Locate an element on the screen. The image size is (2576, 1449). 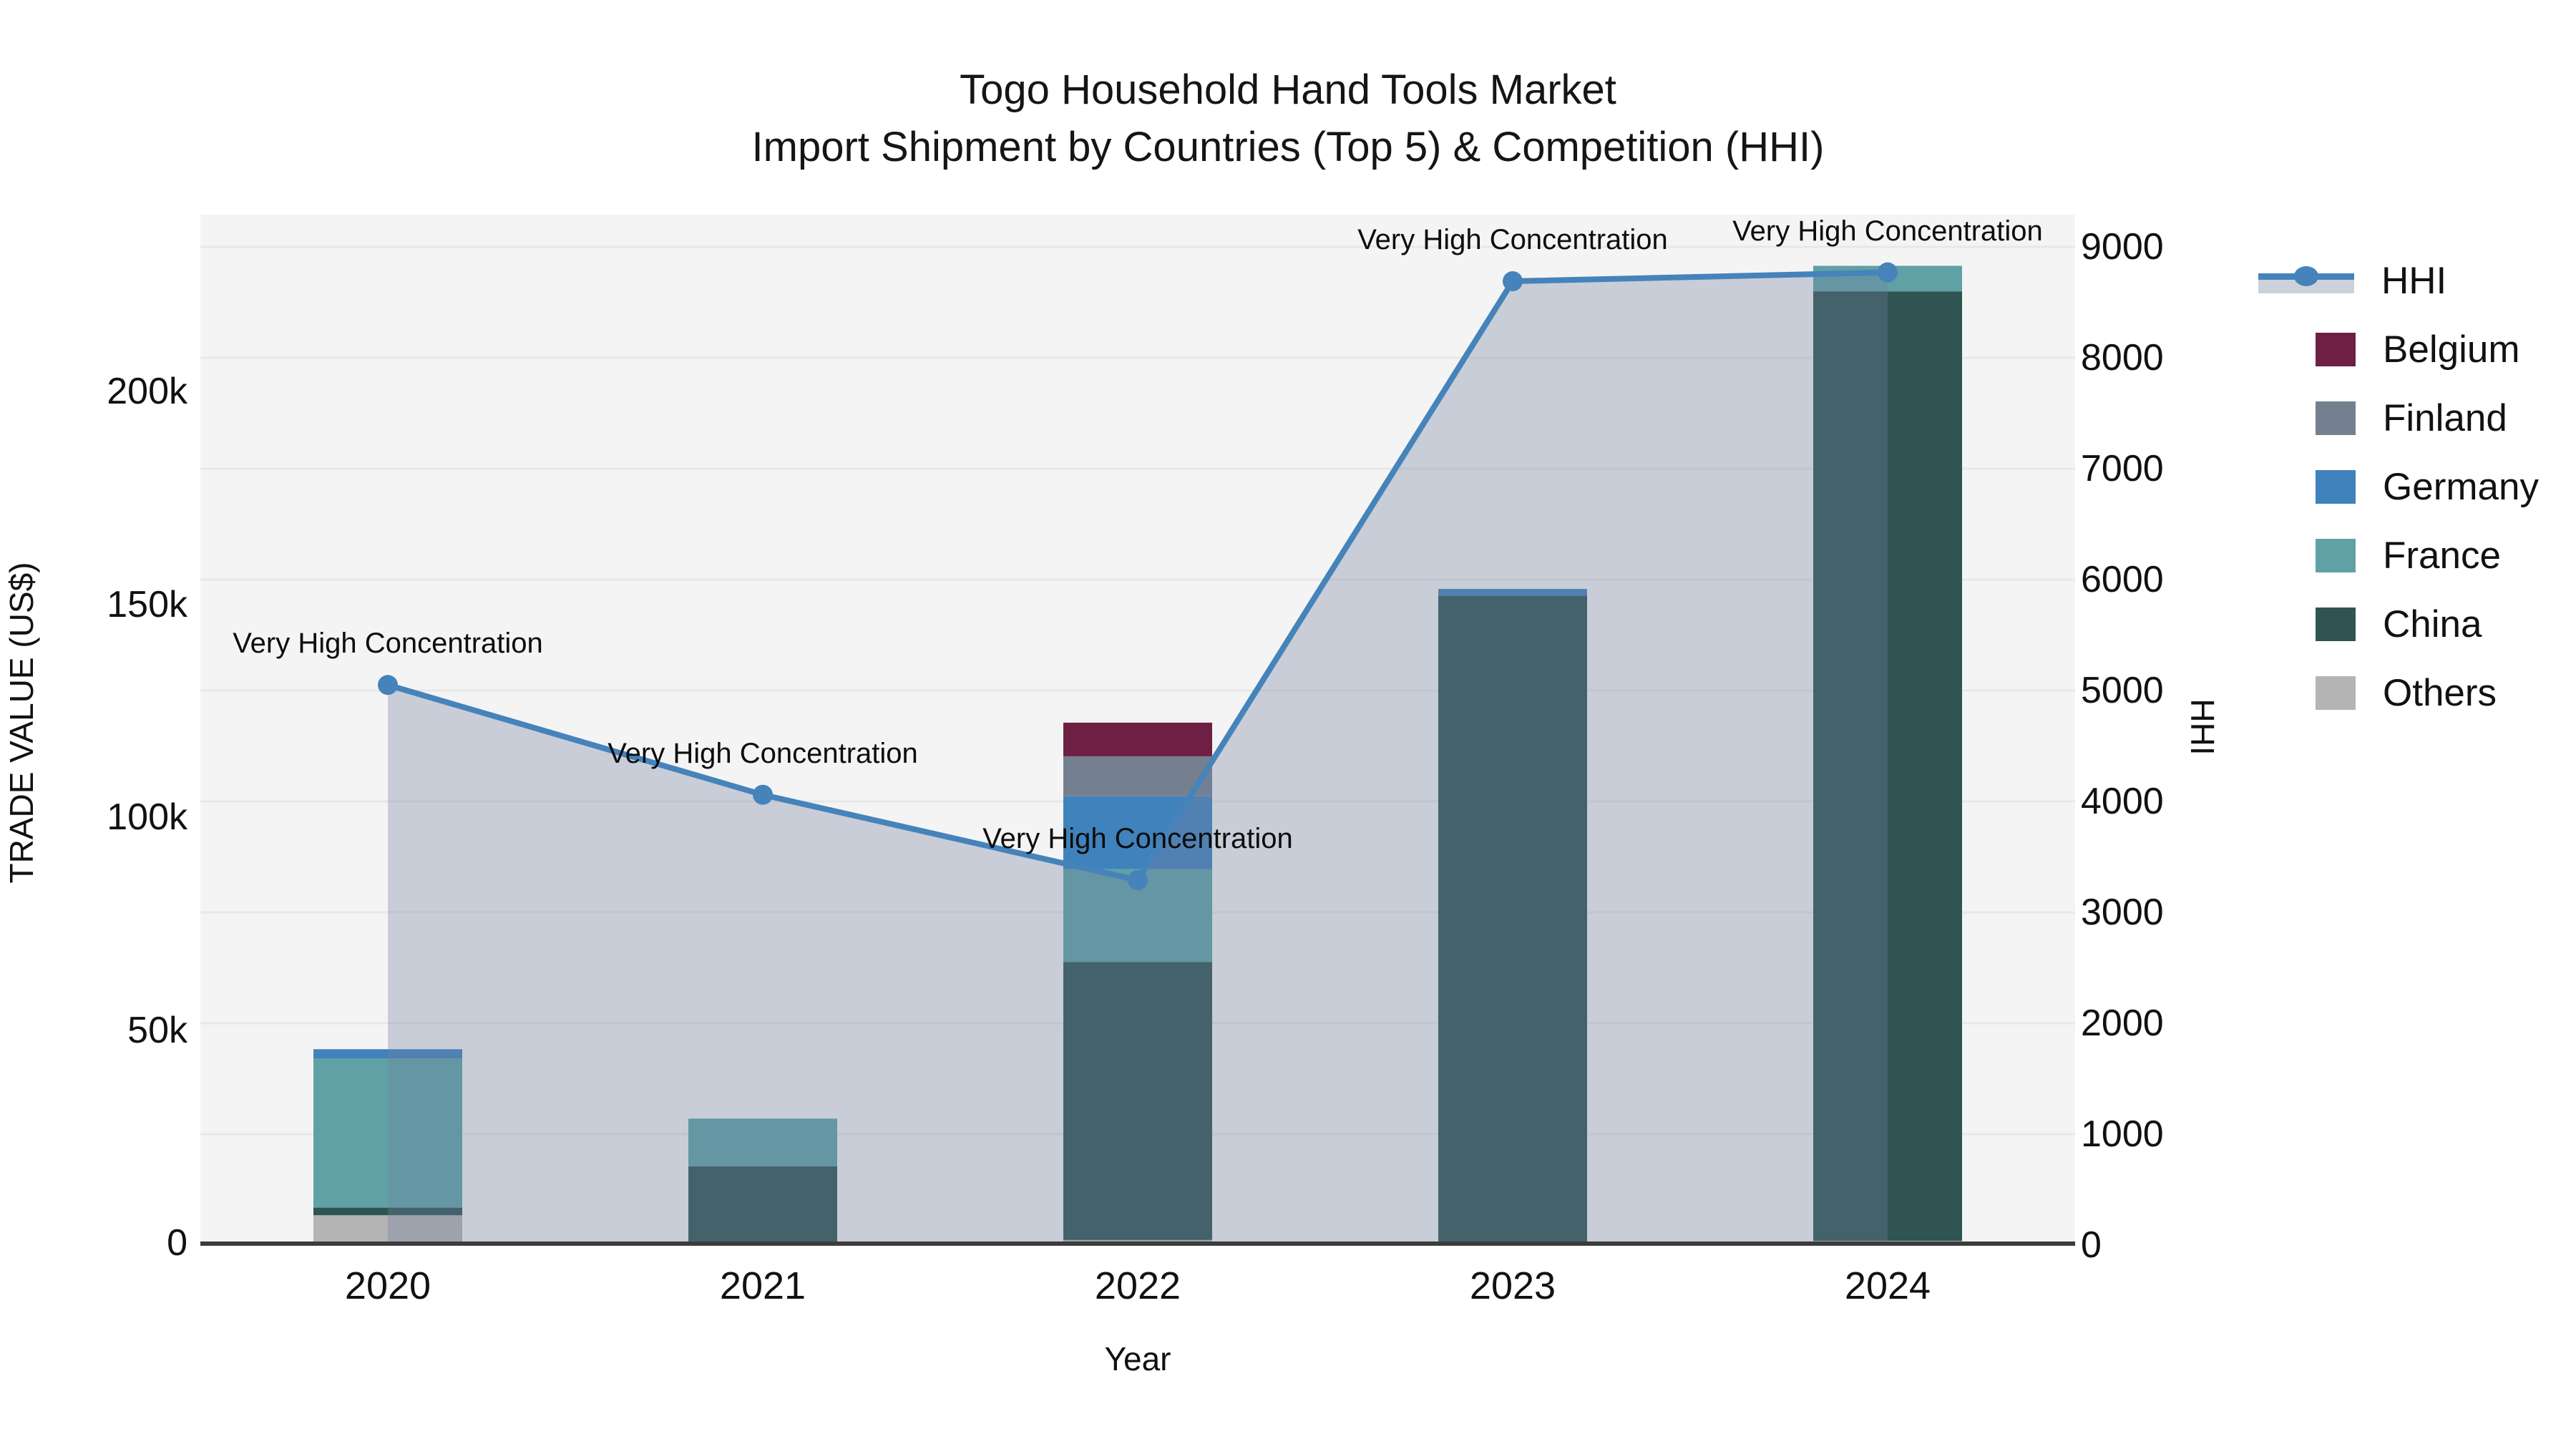
x-axis-tick-2024: 2024 is located at coordinates (1887, 1285).